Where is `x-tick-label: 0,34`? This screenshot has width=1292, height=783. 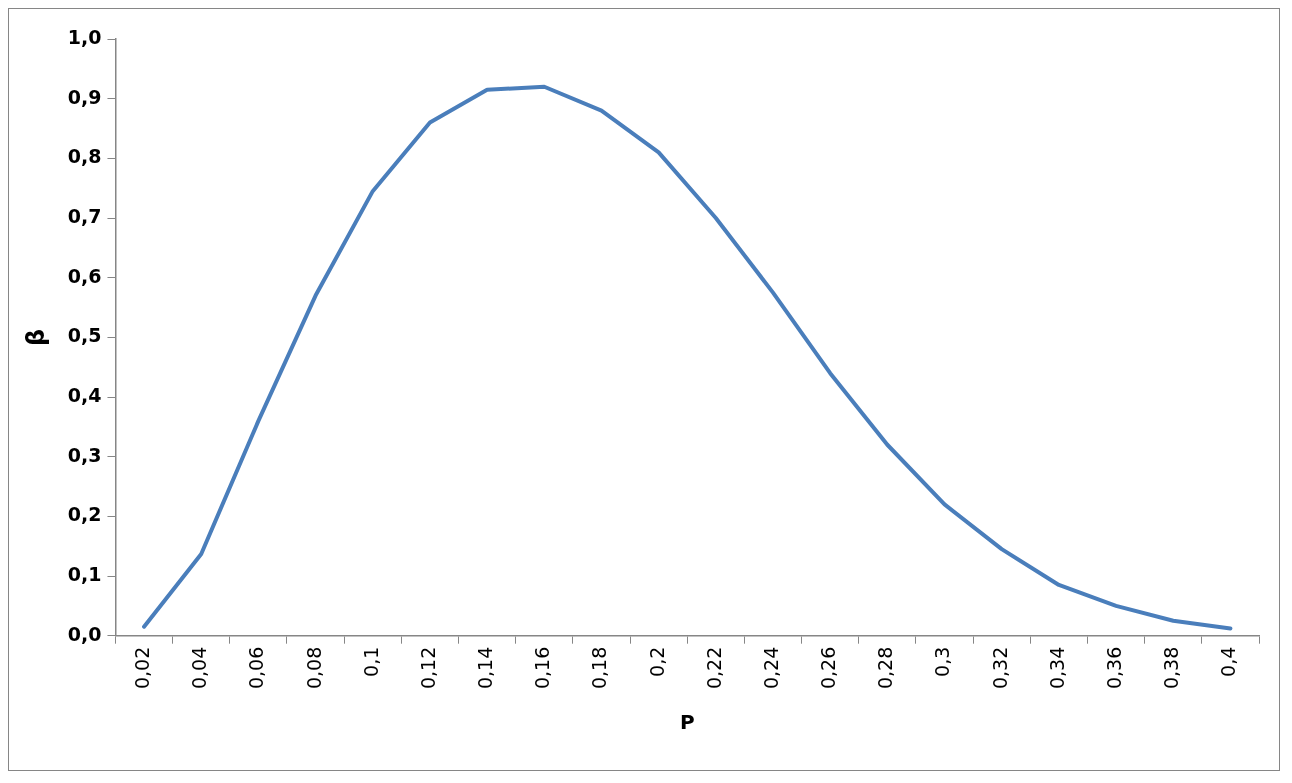
x-tick-label: 0,34 is located at coordinates (1056, 668).